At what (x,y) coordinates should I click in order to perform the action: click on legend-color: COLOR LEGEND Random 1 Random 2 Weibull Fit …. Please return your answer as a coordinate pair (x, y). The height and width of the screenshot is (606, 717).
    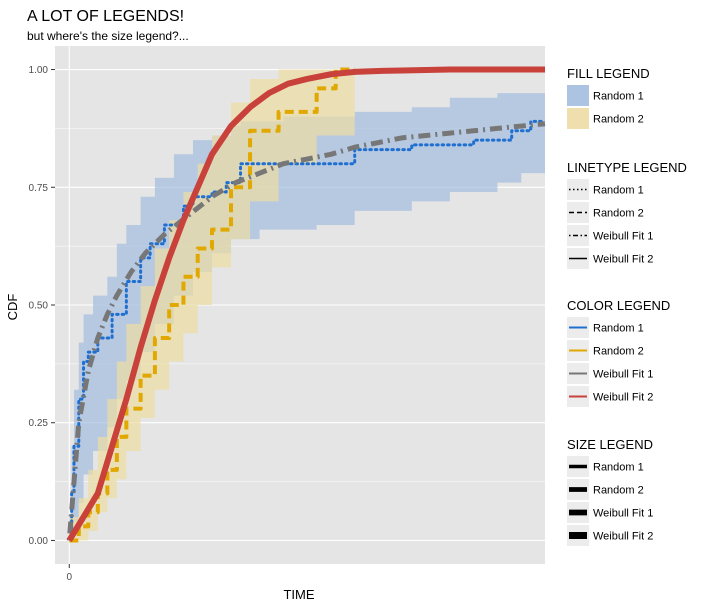
    Looking at the image, I should click on (618, 352).